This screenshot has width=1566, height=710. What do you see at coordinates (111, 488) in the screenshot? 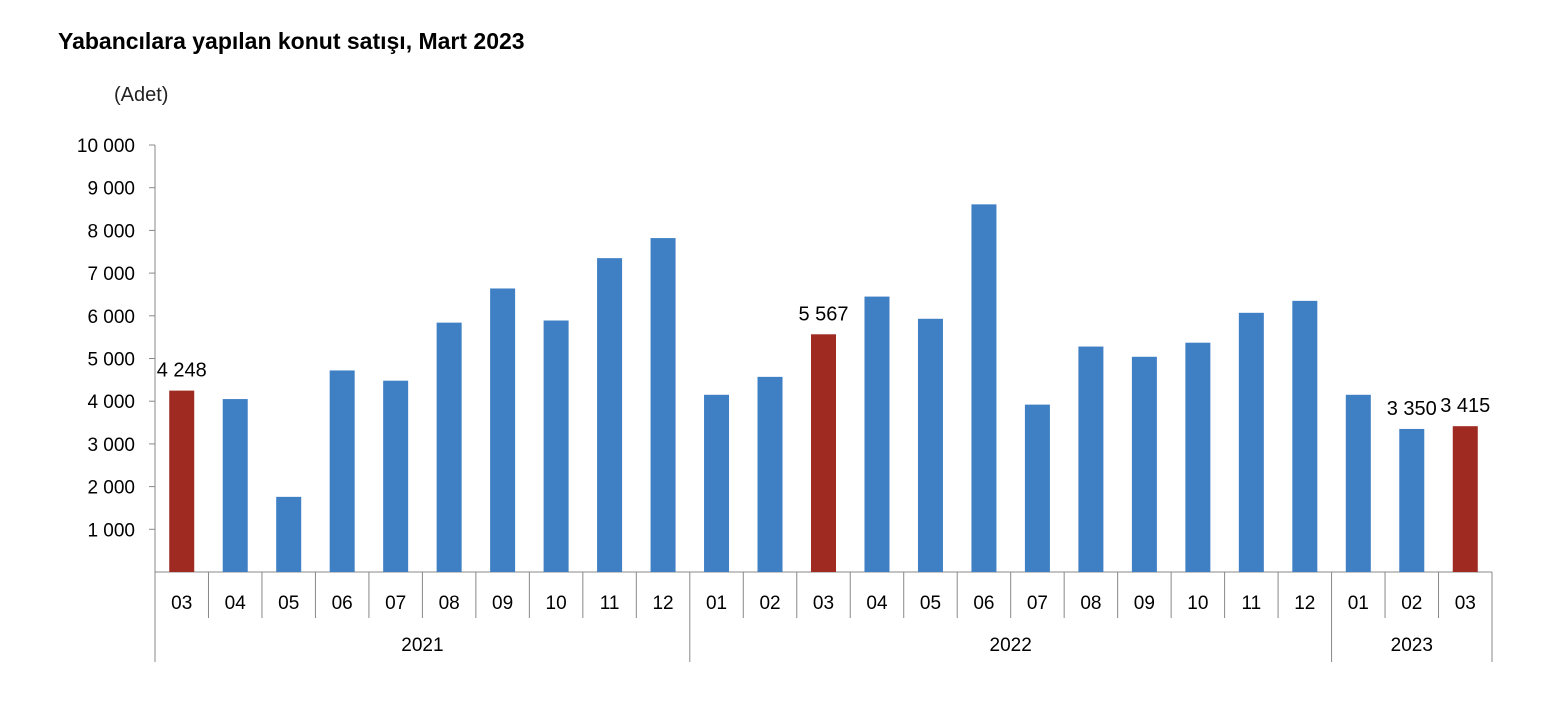
I see `y-tick-label: 2 000` at bounding box center [111, 488].